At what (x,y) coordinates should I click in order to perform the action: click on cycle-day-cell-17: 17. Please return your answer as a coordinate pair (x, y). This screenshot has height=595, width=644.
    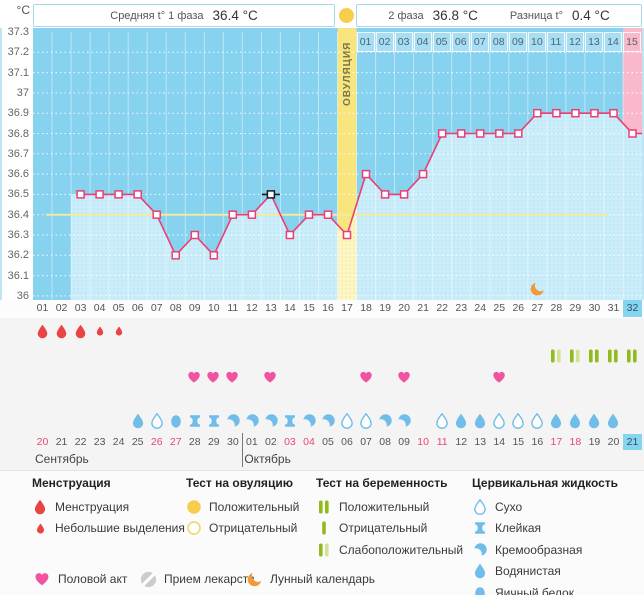
    Looking at the image, I should click on (347, 308).